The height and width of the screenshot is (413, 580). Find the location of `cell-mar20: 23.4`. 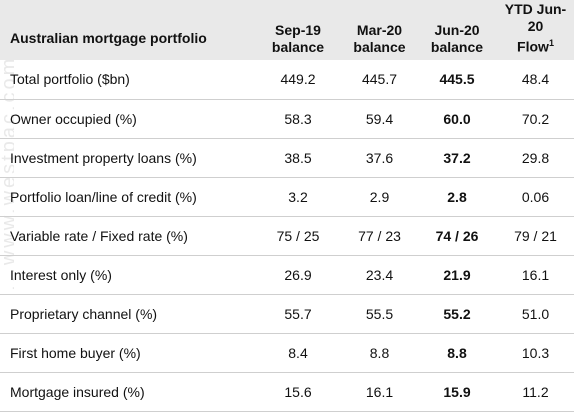

cell-mar20: 23.4 is located at coordinates (379, 274).